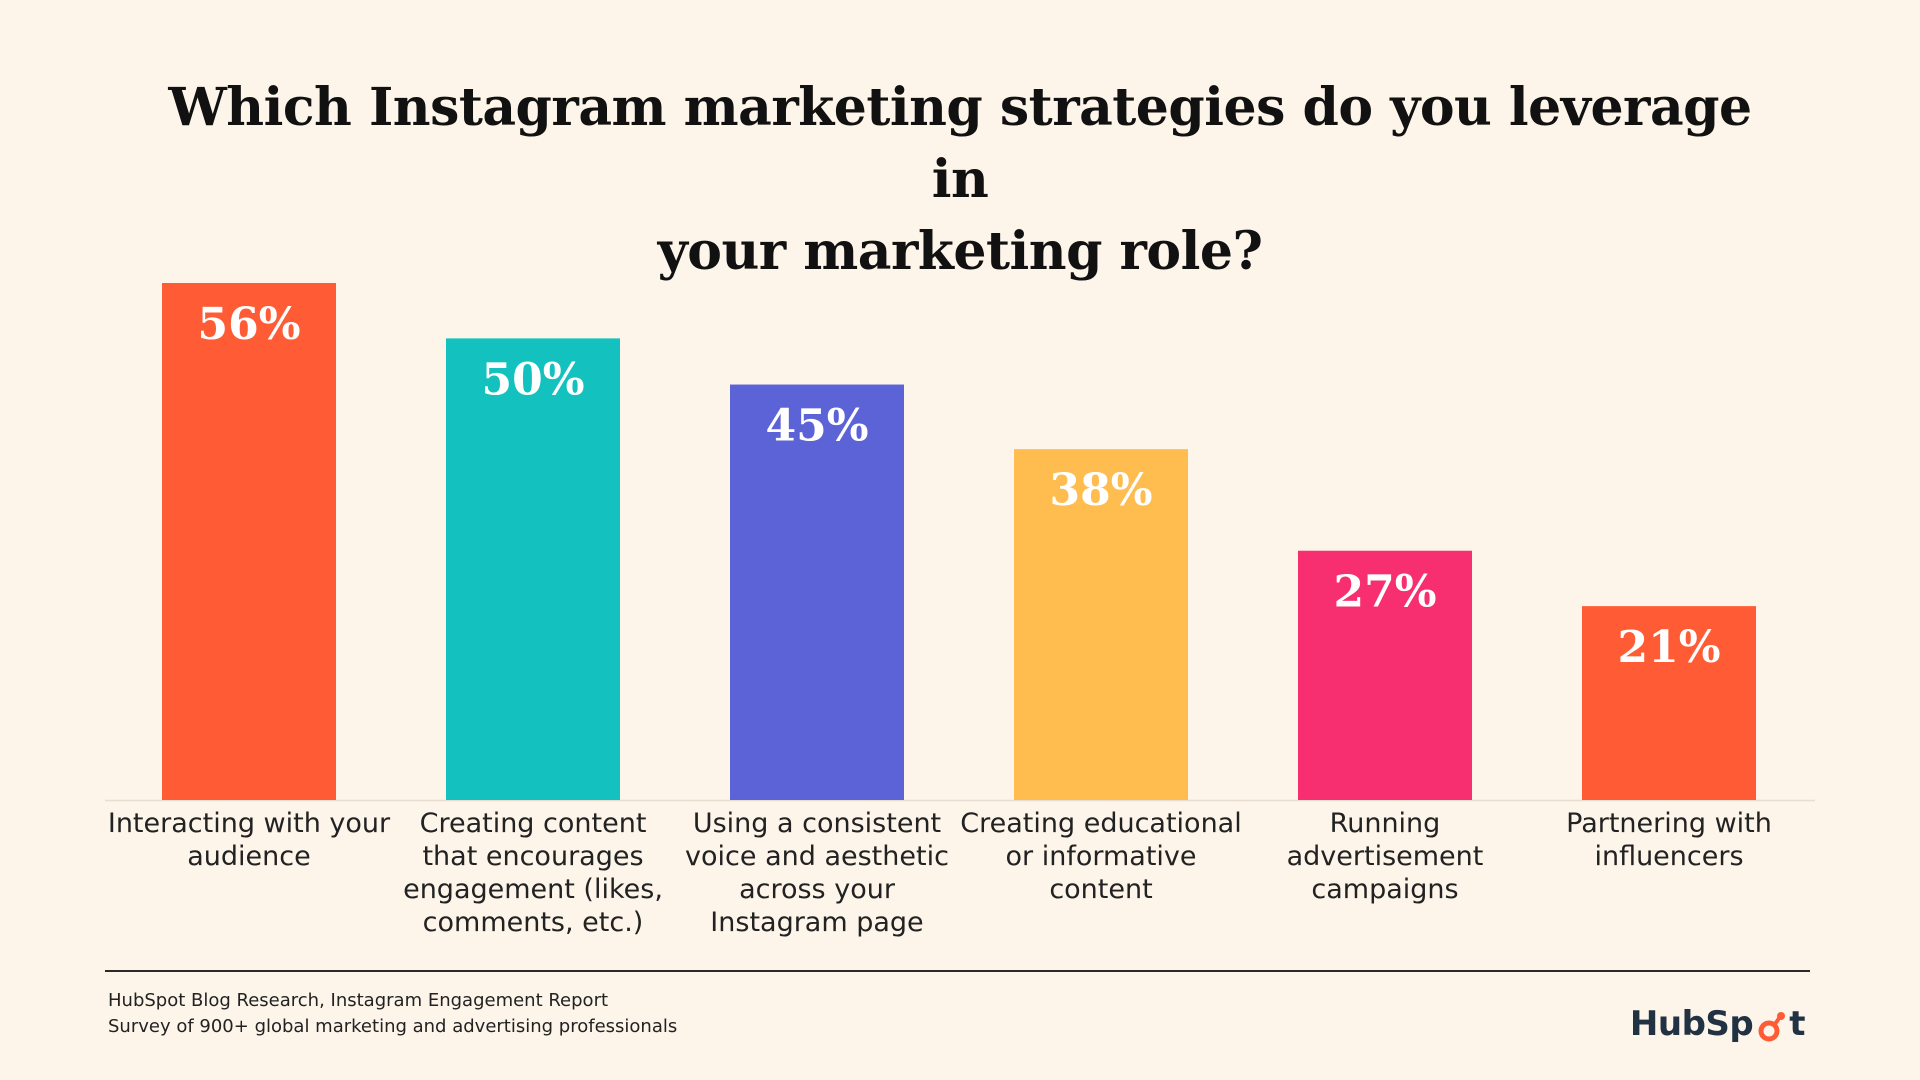  Describe the element at coordinates (248, 324) in the screenshot. I see `bar-value-label-1: 56%` at that location.